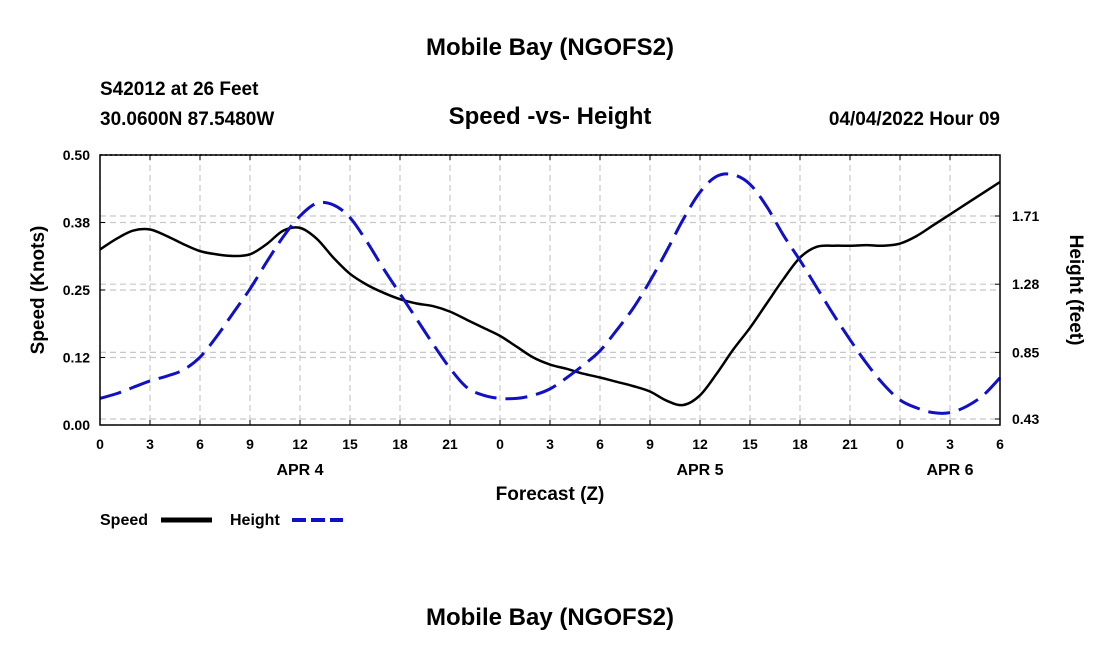  What do you see at coordinates (1025, 352) in the screenshot?
I see `y-right-tick-label: 0.85` at bounding box center [1025, 352].